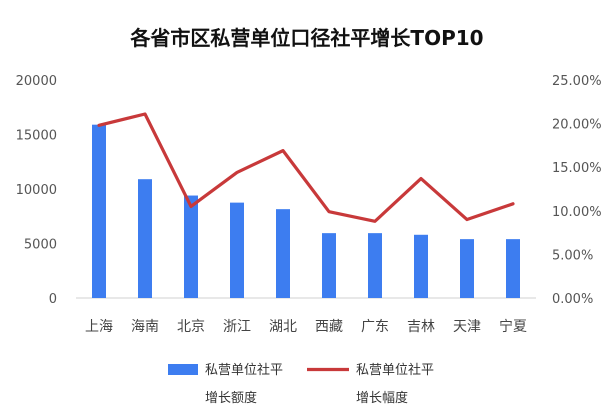 Image resolution: width=615 pixels, height=416 pixels. I want to click on left-axis-tick-label: 5000, so click(40, 245).